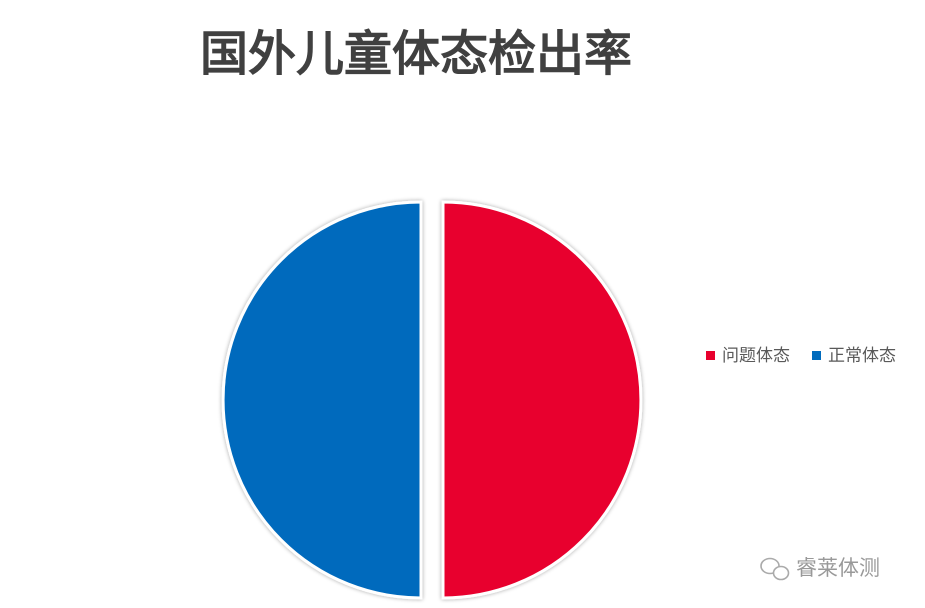  I want to click on watermark-text: 睿莱体测, so click(838, 568).